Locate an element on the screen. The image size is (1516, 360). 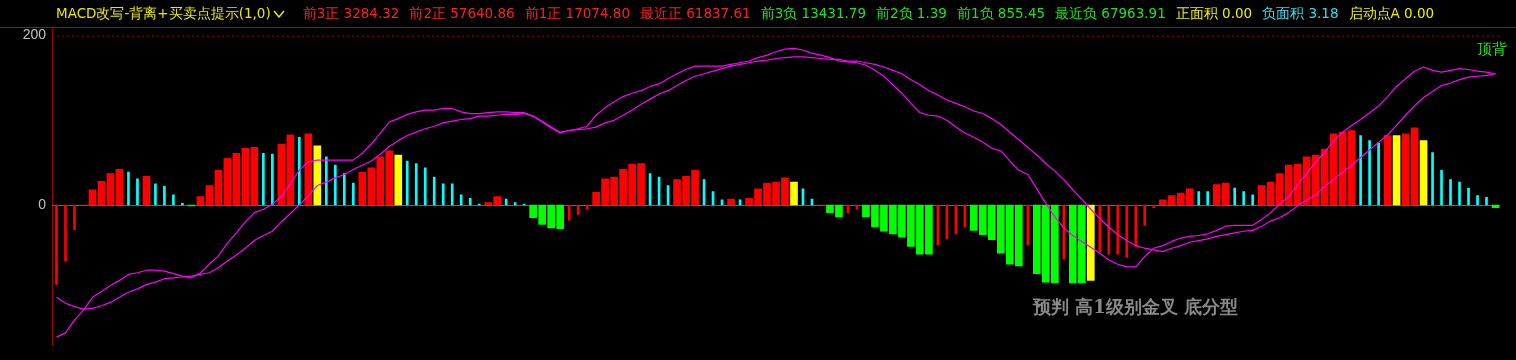
text: 负面积 3.18 is located at coordinates (1300, 14).